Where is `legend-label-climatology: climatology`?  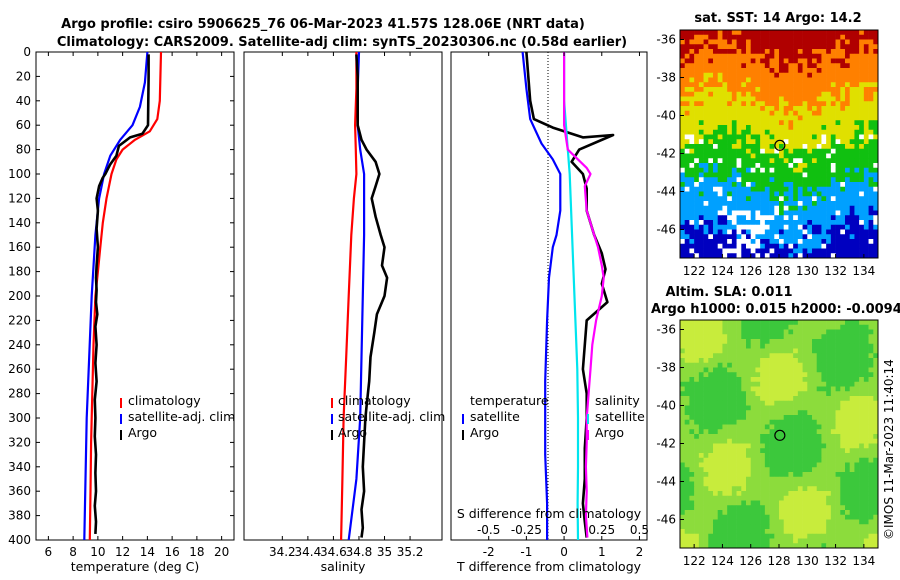 legend-label-climatology: climatology is located at coordinates (164, 400).